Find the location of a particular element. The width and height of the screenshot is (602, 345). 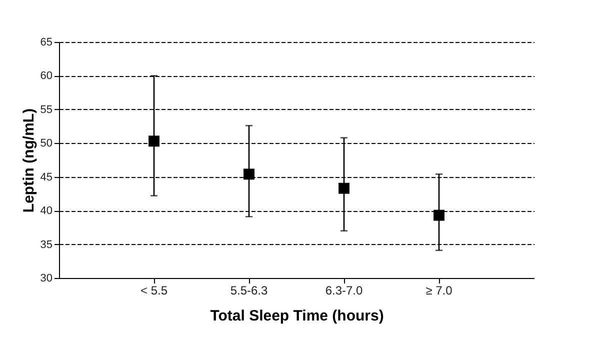

y-tick-label: 30 is located at coordinates (46, 278).